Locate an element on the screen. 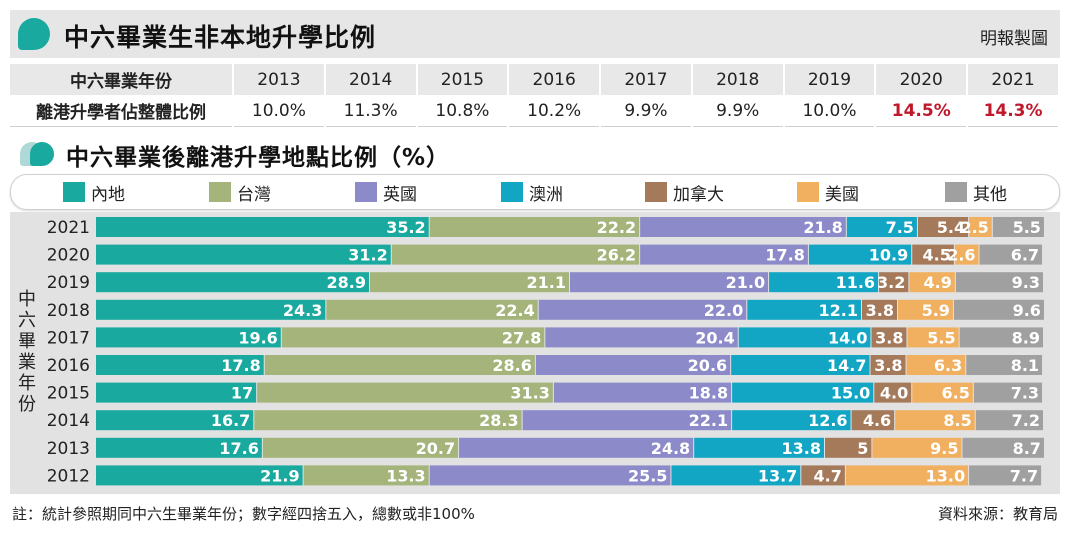 Image resolution: width=1070 pixels, height=534 pixels. bar-value-label: 2.5 is located at coordinates (974, 227).